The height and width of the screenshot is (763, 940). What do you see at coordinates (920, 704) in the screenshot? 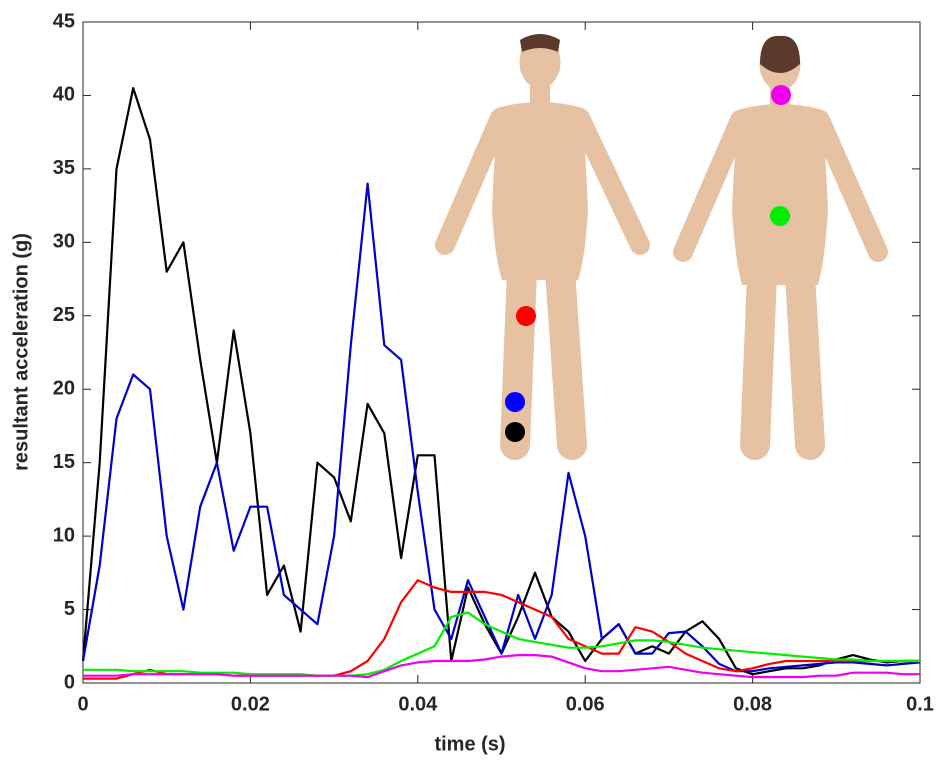
I see `x-tick-label: 0.1` at bounding box center [920, 704].